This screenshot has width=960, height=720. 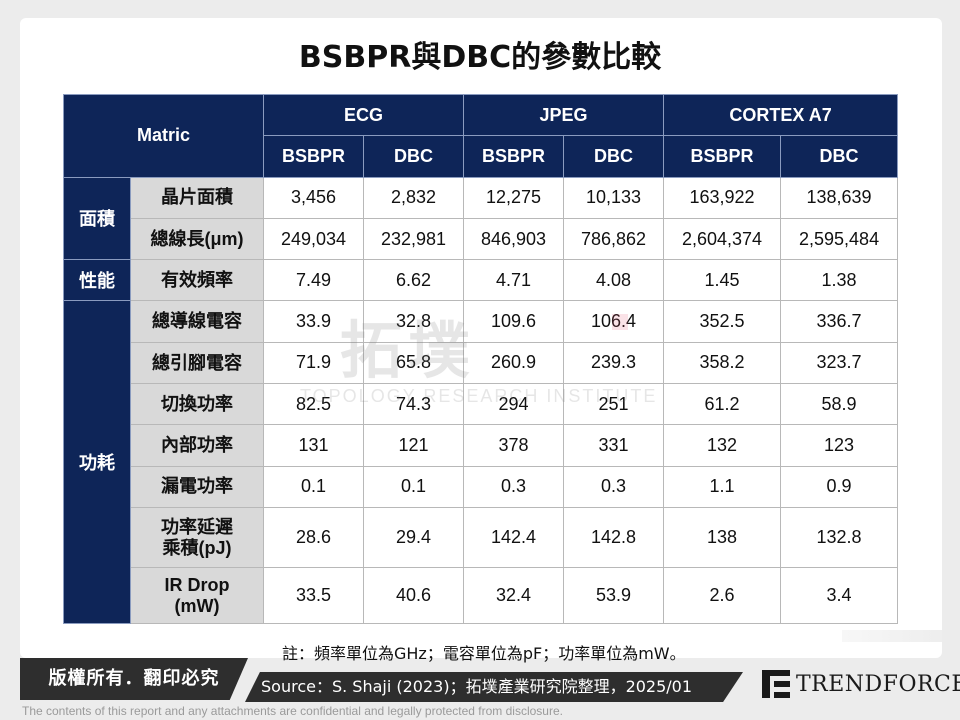 I want to click on table-cell: 352.5, so click(x=722, y=321).